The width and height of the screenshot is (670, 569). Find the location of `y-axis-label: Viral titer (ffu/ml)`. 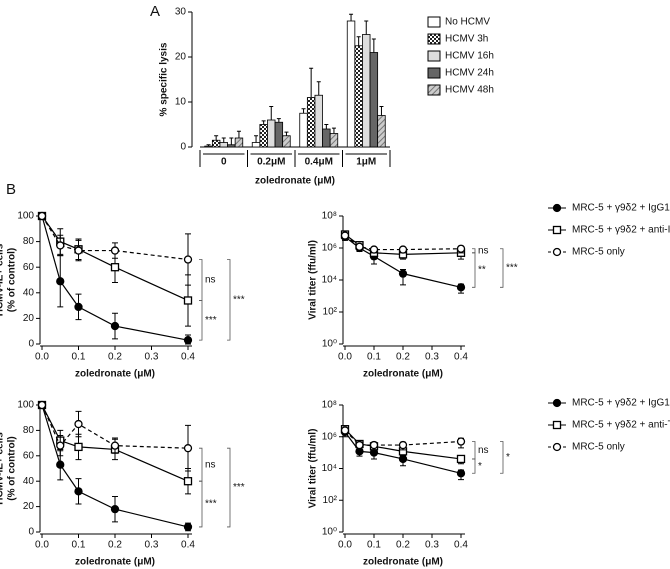

y-axis-label: Viral titer (ffu/ml) is located at coordinates (313, 280).